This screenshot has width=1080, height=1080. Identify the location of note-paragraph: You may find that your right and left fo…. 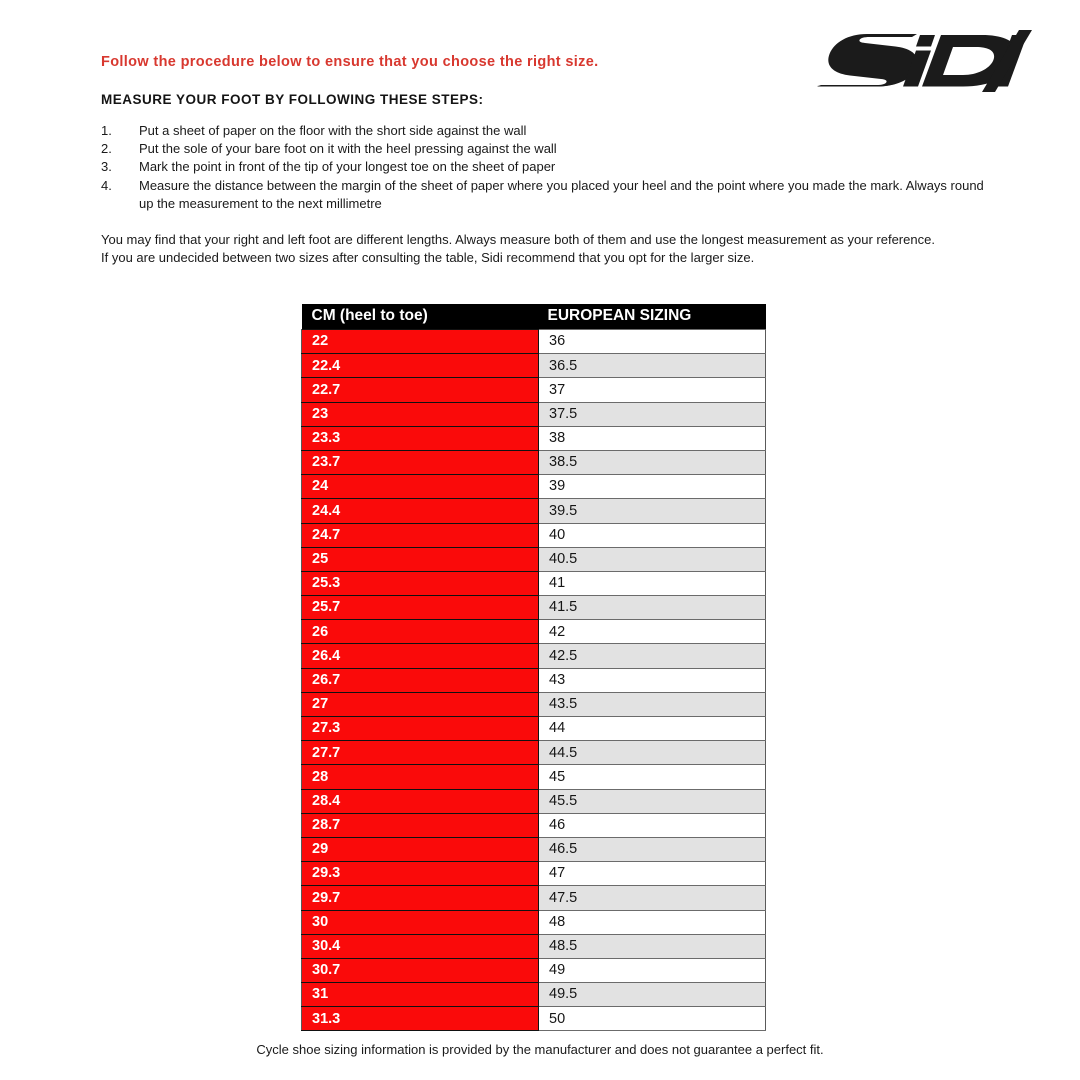
(518, 239).